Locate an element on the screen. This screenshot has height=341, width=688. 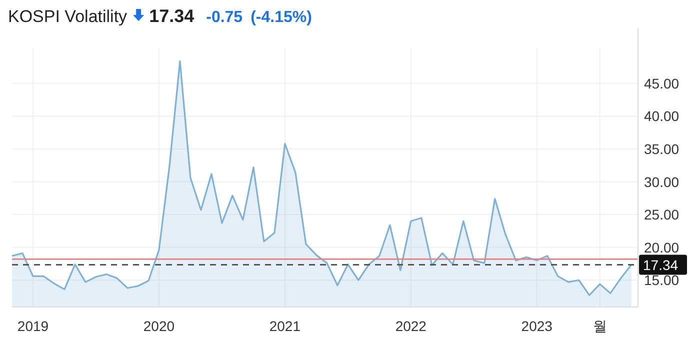
x-tick-label: 2023 is located at coordinates (537, 326).